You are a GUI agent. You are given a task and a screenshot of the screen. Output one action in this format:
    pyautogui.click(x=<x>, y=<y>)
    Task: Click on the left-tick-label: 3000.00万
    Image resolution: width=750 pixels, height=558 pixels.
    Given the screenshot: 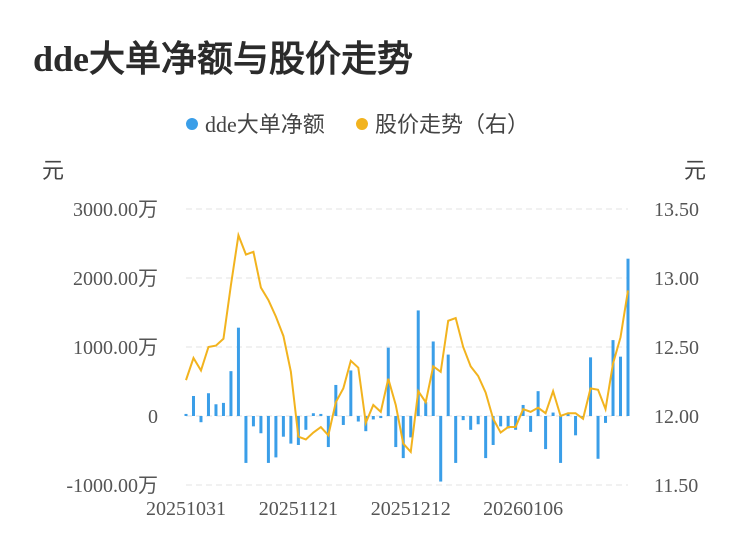 What is the action you would take?
    pyautogui.click(x=115, y=210)
    